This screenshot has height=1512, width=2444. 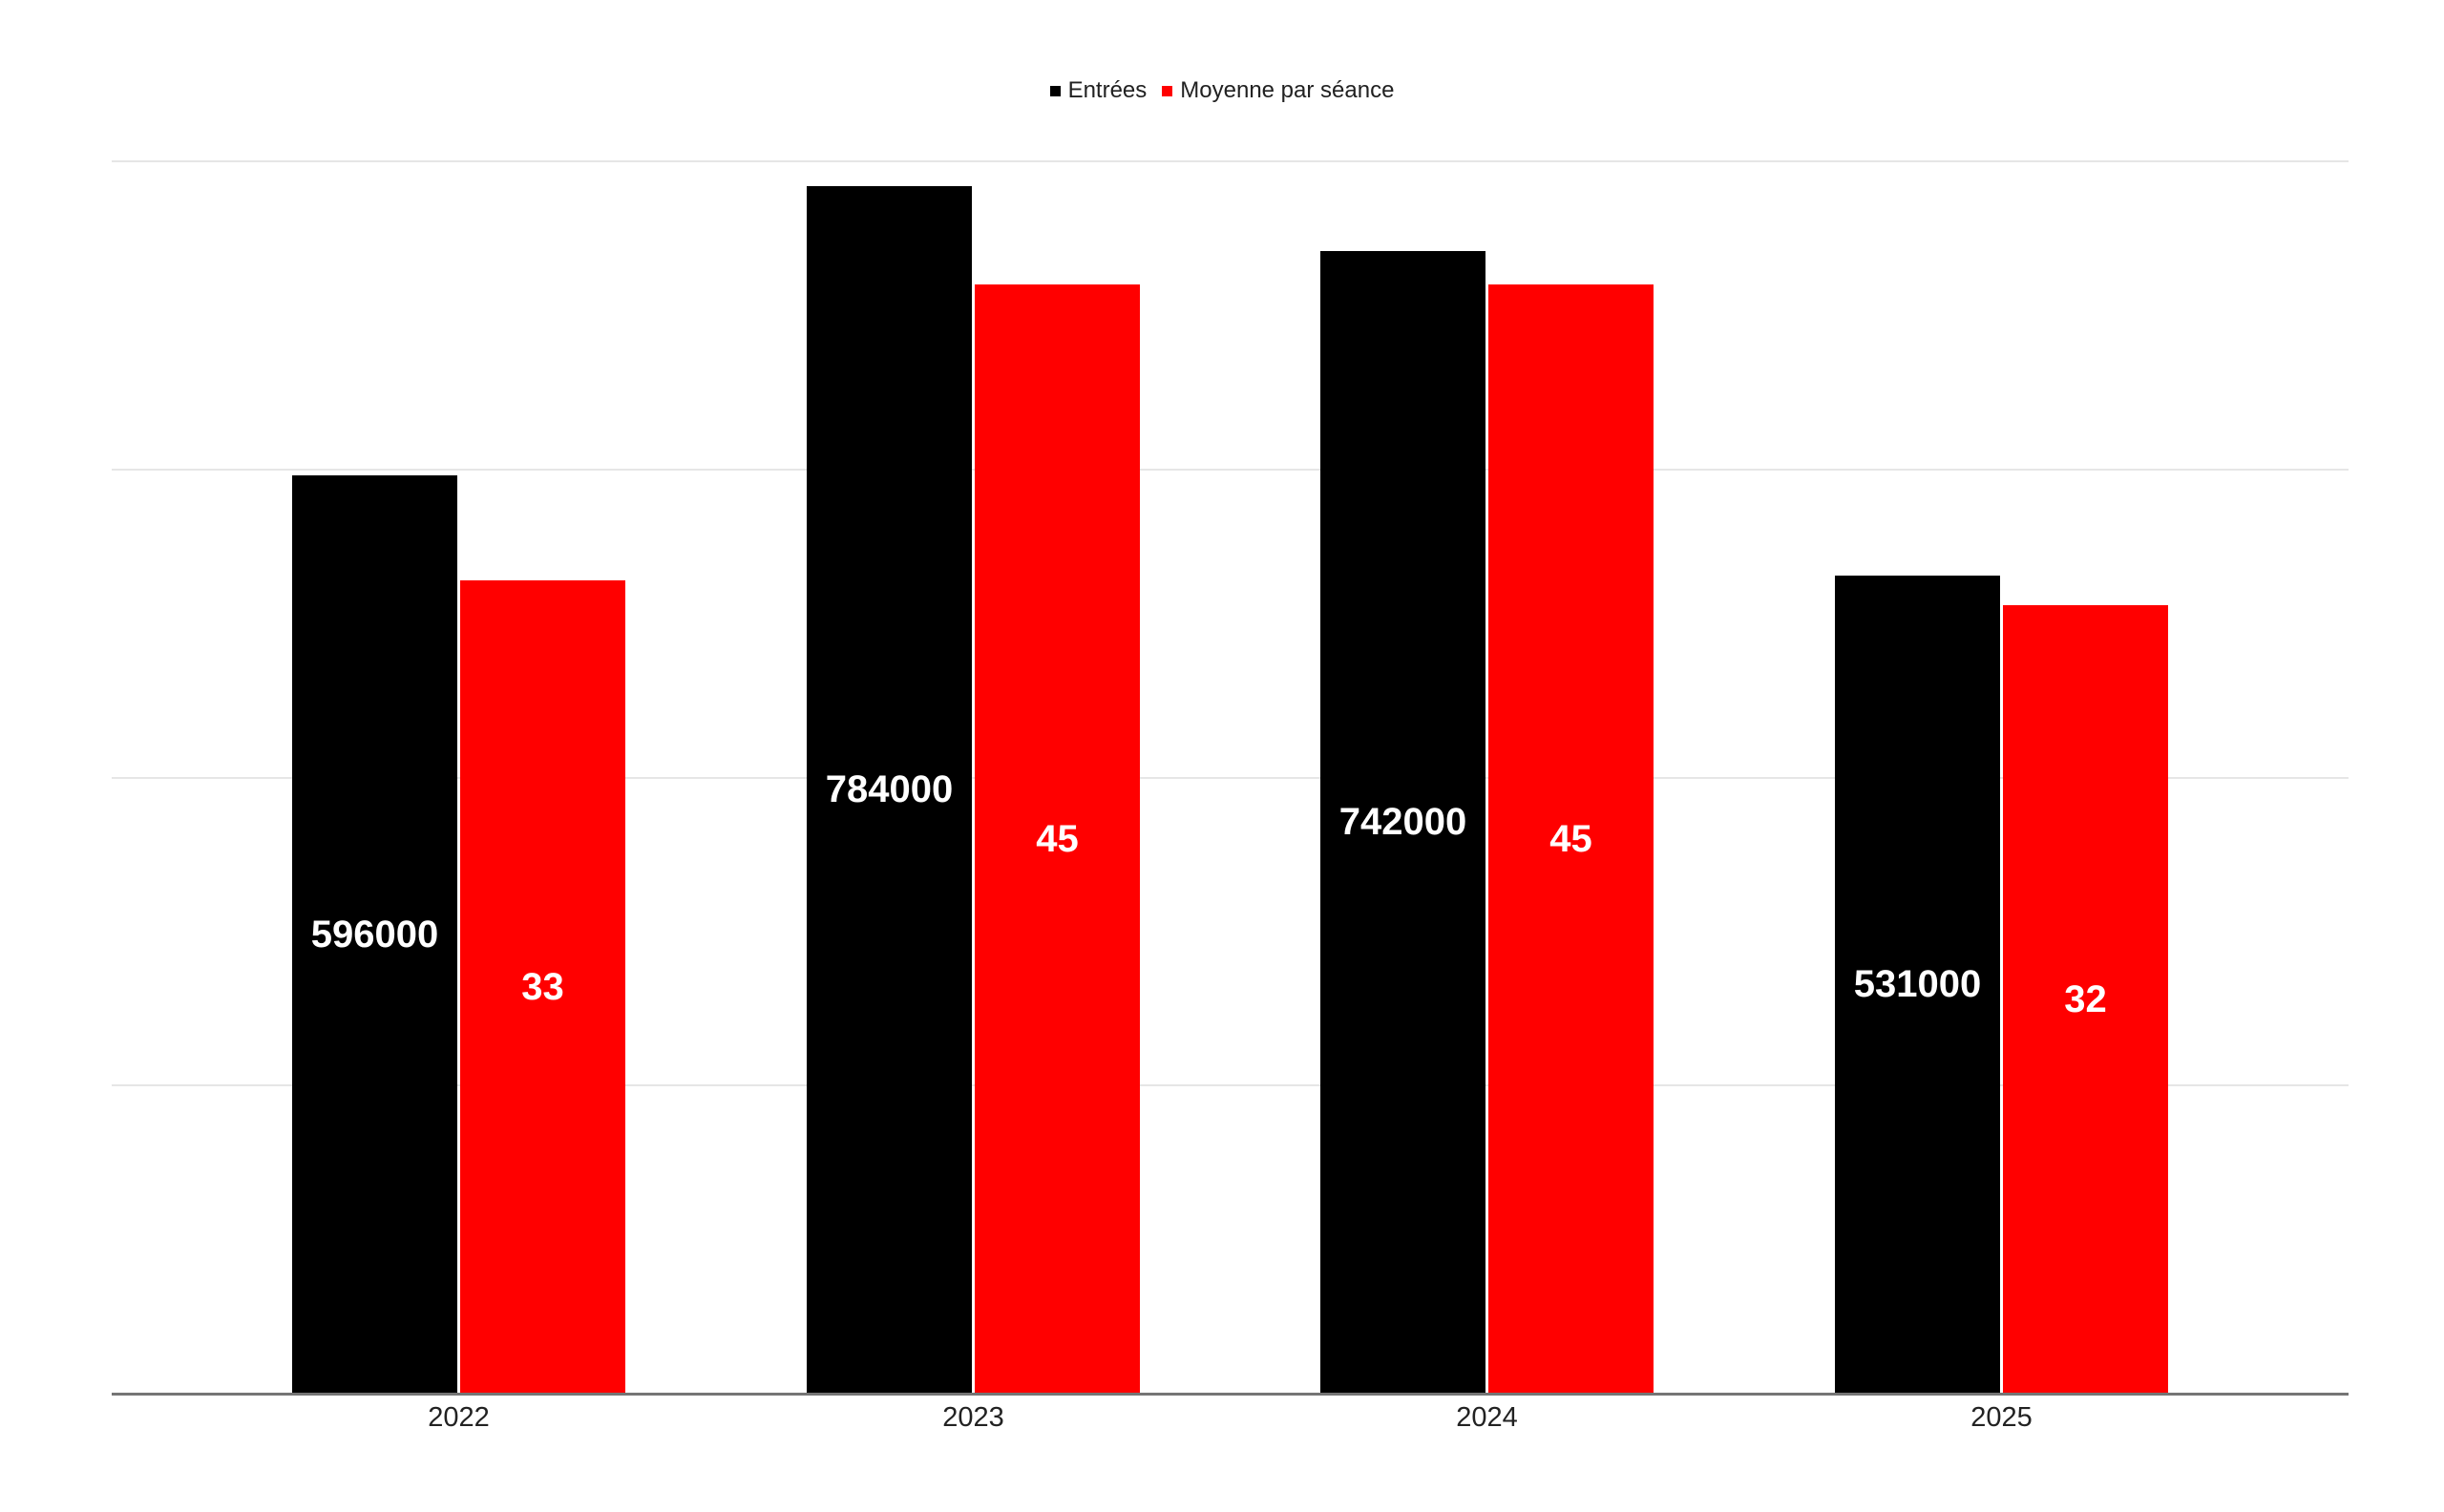 I want to click on bar-moyenne-2025: 32, so click(x=2085, y=999).